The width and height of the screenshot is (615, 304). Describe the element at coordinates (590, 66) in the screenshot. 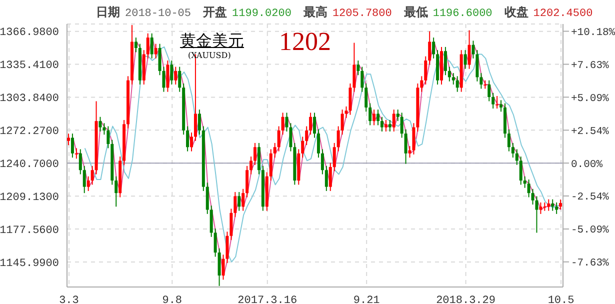

I see `y2-tick-label: +7.63%` at that location.